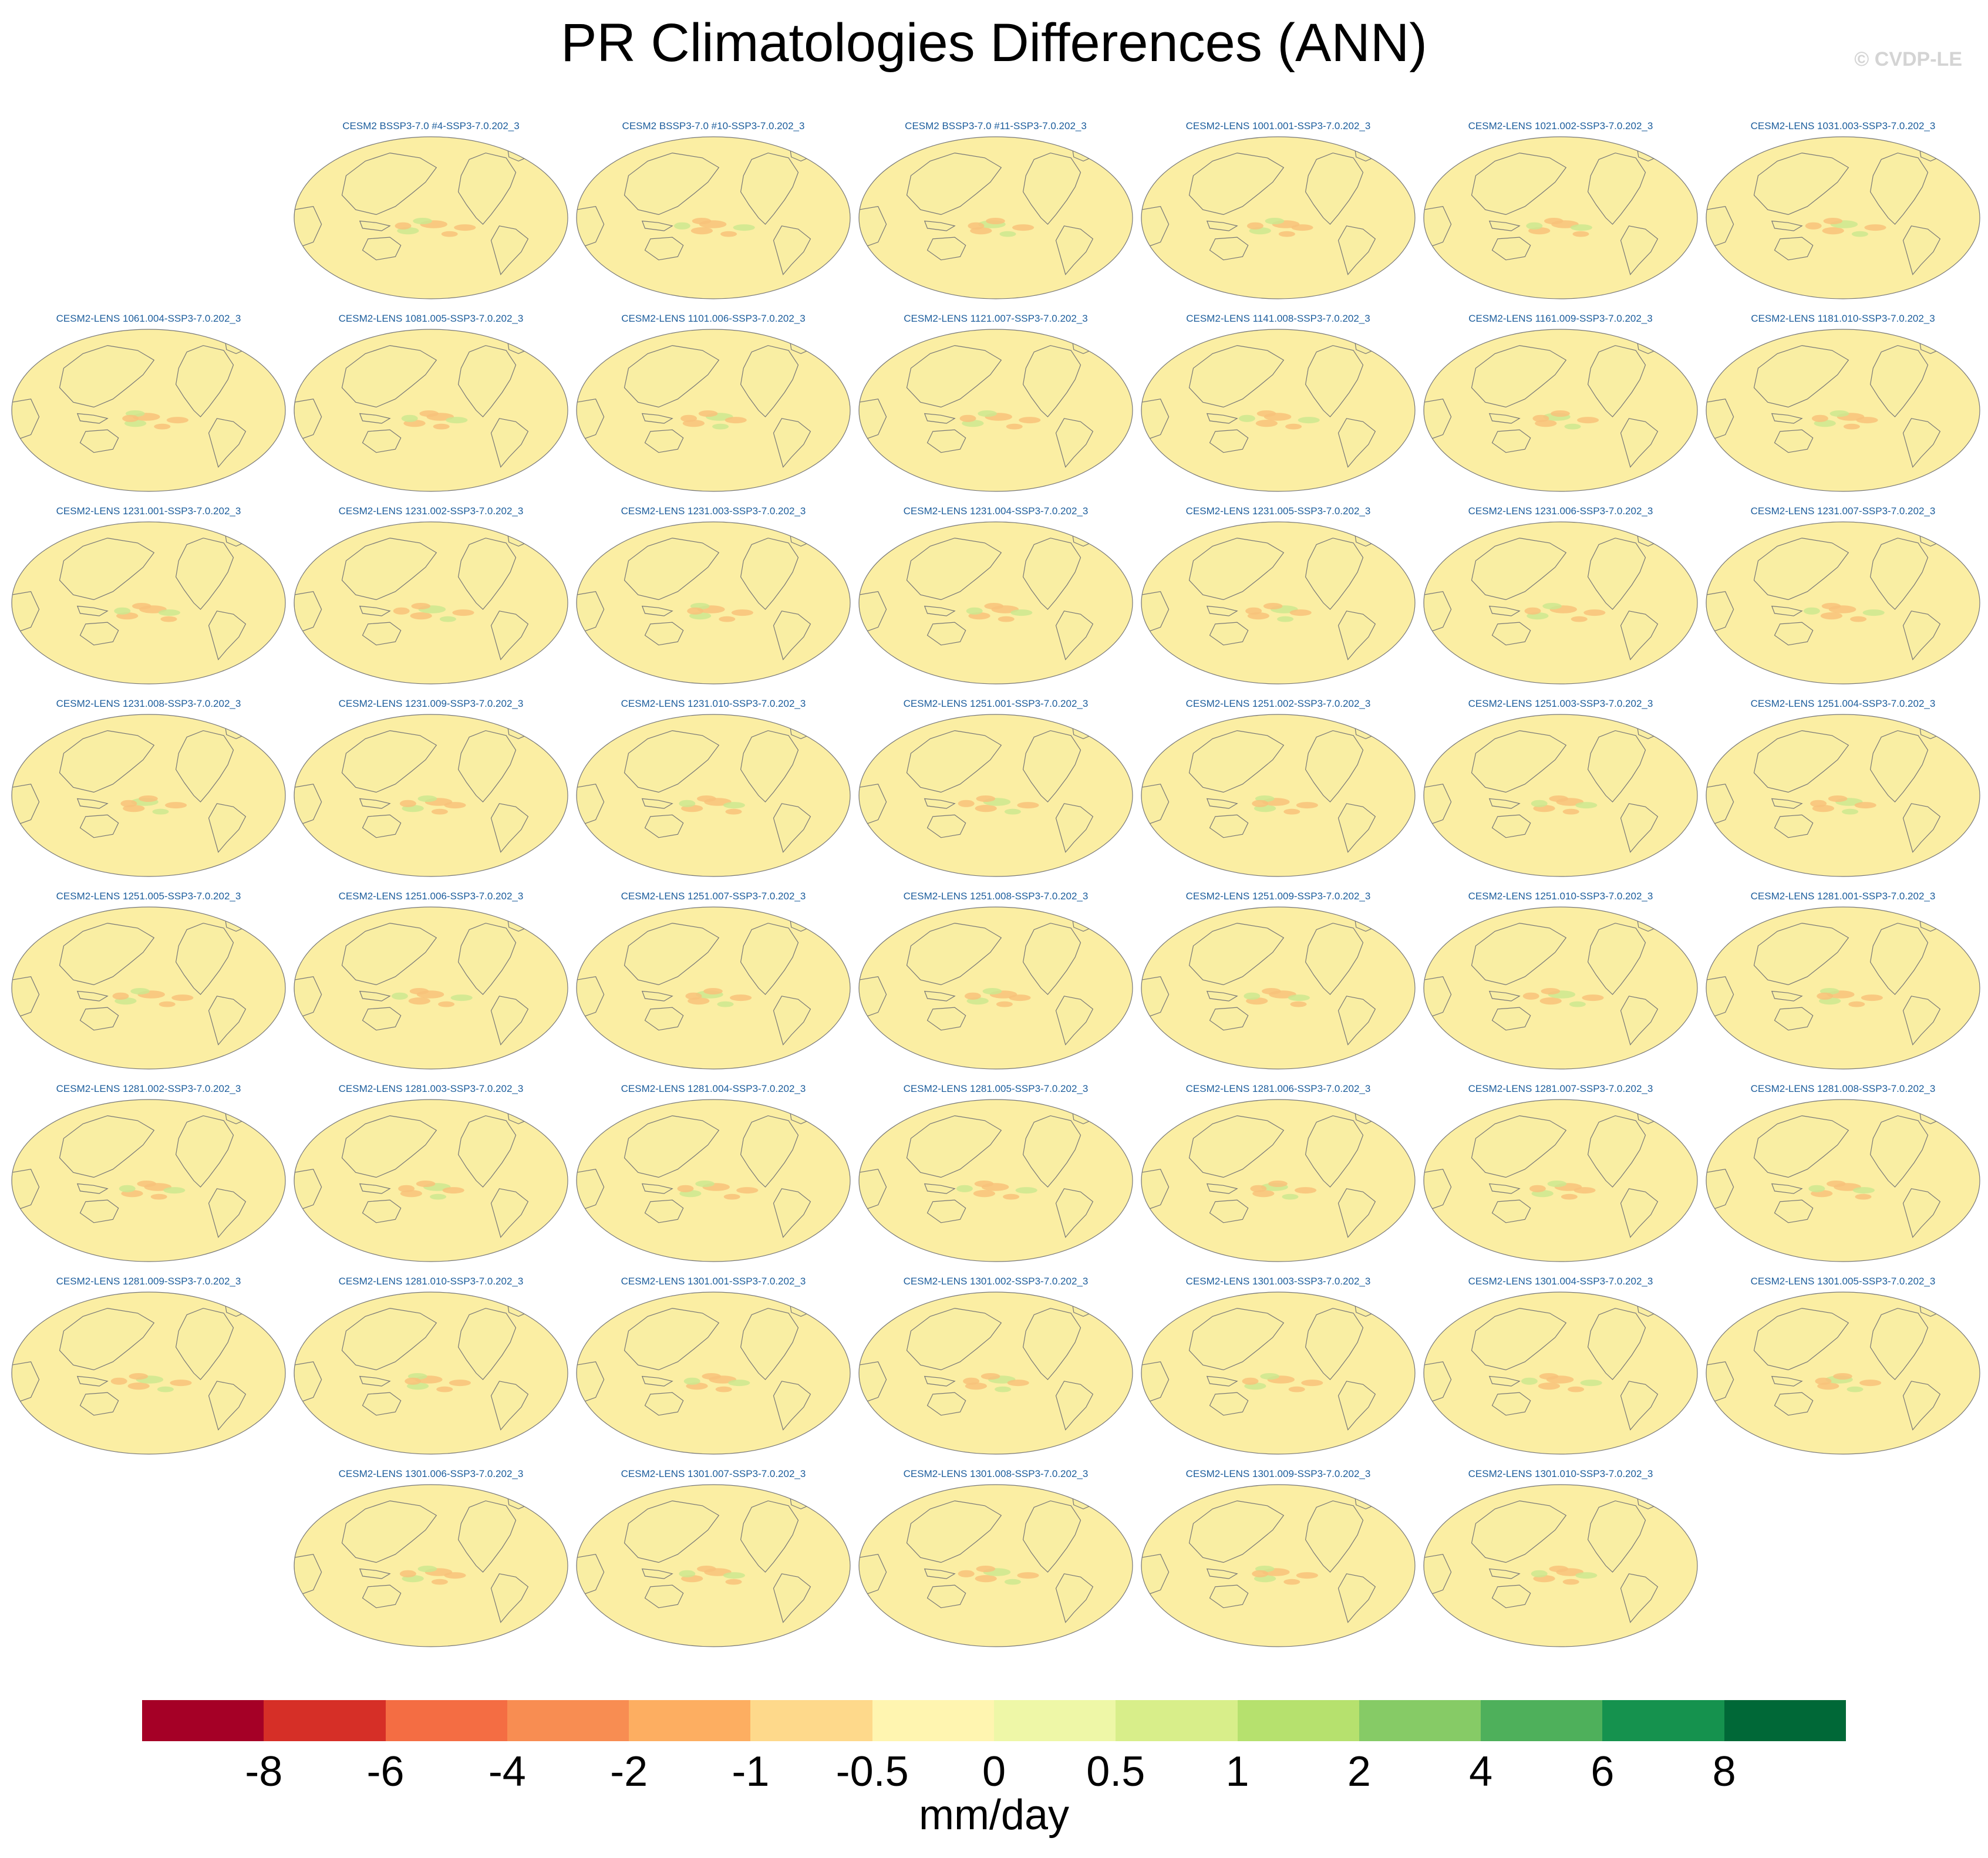  What do you see at coordinates (996, 1088) in the screenshot?
I see `panel-title: CESM2-LENS 1281.005-SSP3-7.0.202_3` at bounding box center [996, 1088].